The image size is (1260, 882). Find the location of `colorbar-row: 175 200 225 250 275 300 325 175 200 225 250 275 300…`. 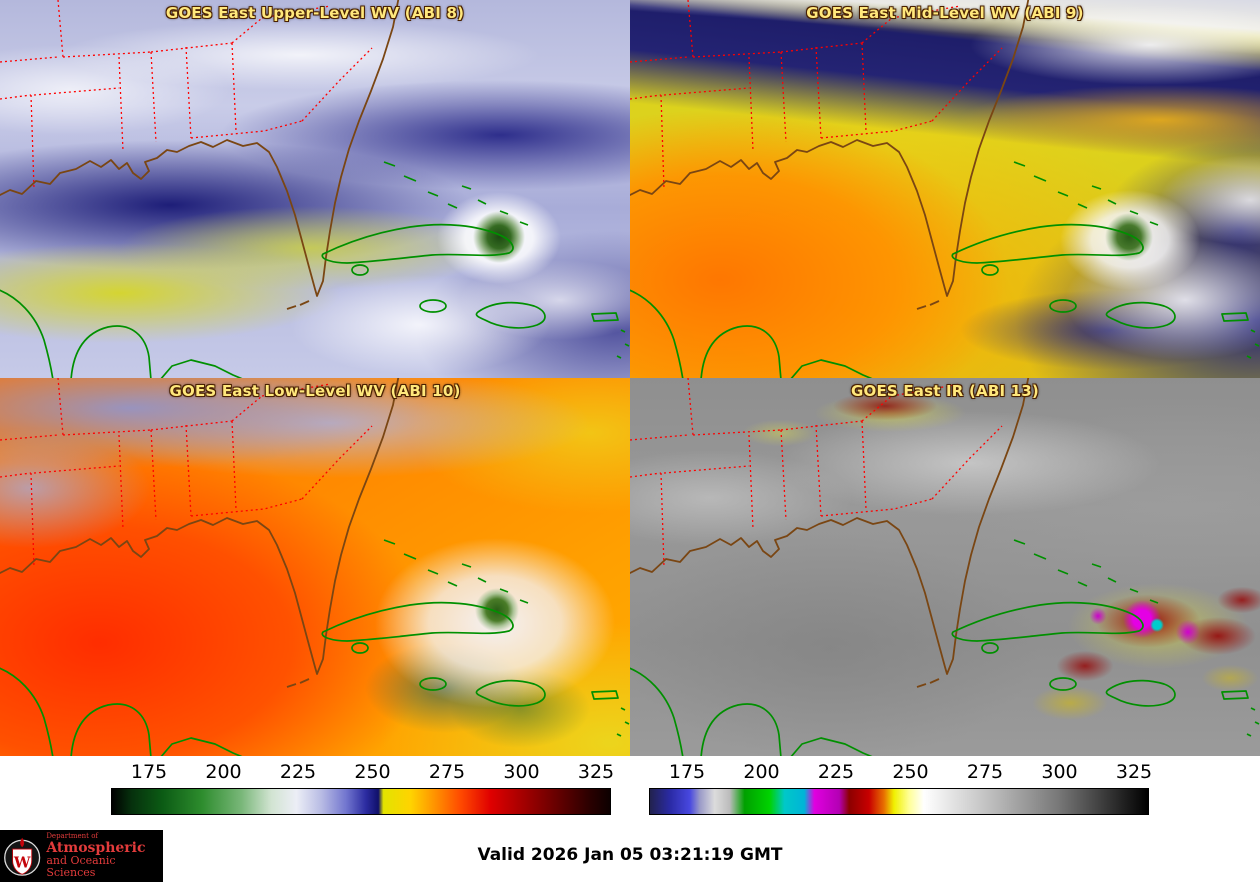

colorbar-row: 175 200 225 250 275 300 325 175 200 225 250 275 300… is located at coordinates (630, 793).